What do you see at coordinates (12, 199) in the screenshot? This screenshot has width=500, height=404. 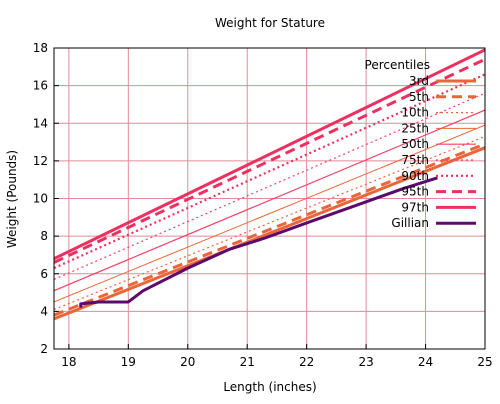 I see `y-axis-label: Weight (Pounds)` at bounding box center [12, 199].